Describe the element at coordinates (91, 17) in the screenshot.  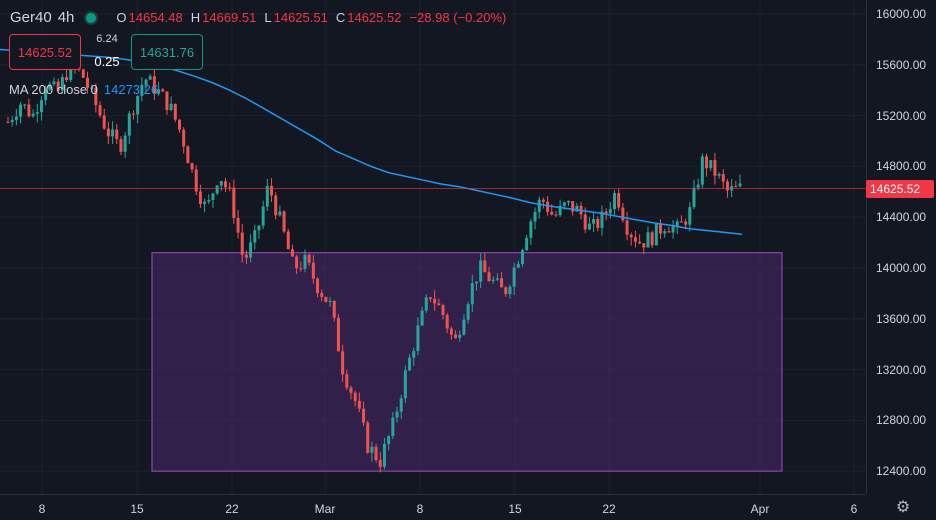
I see `market-status-dot-icon` at that location.